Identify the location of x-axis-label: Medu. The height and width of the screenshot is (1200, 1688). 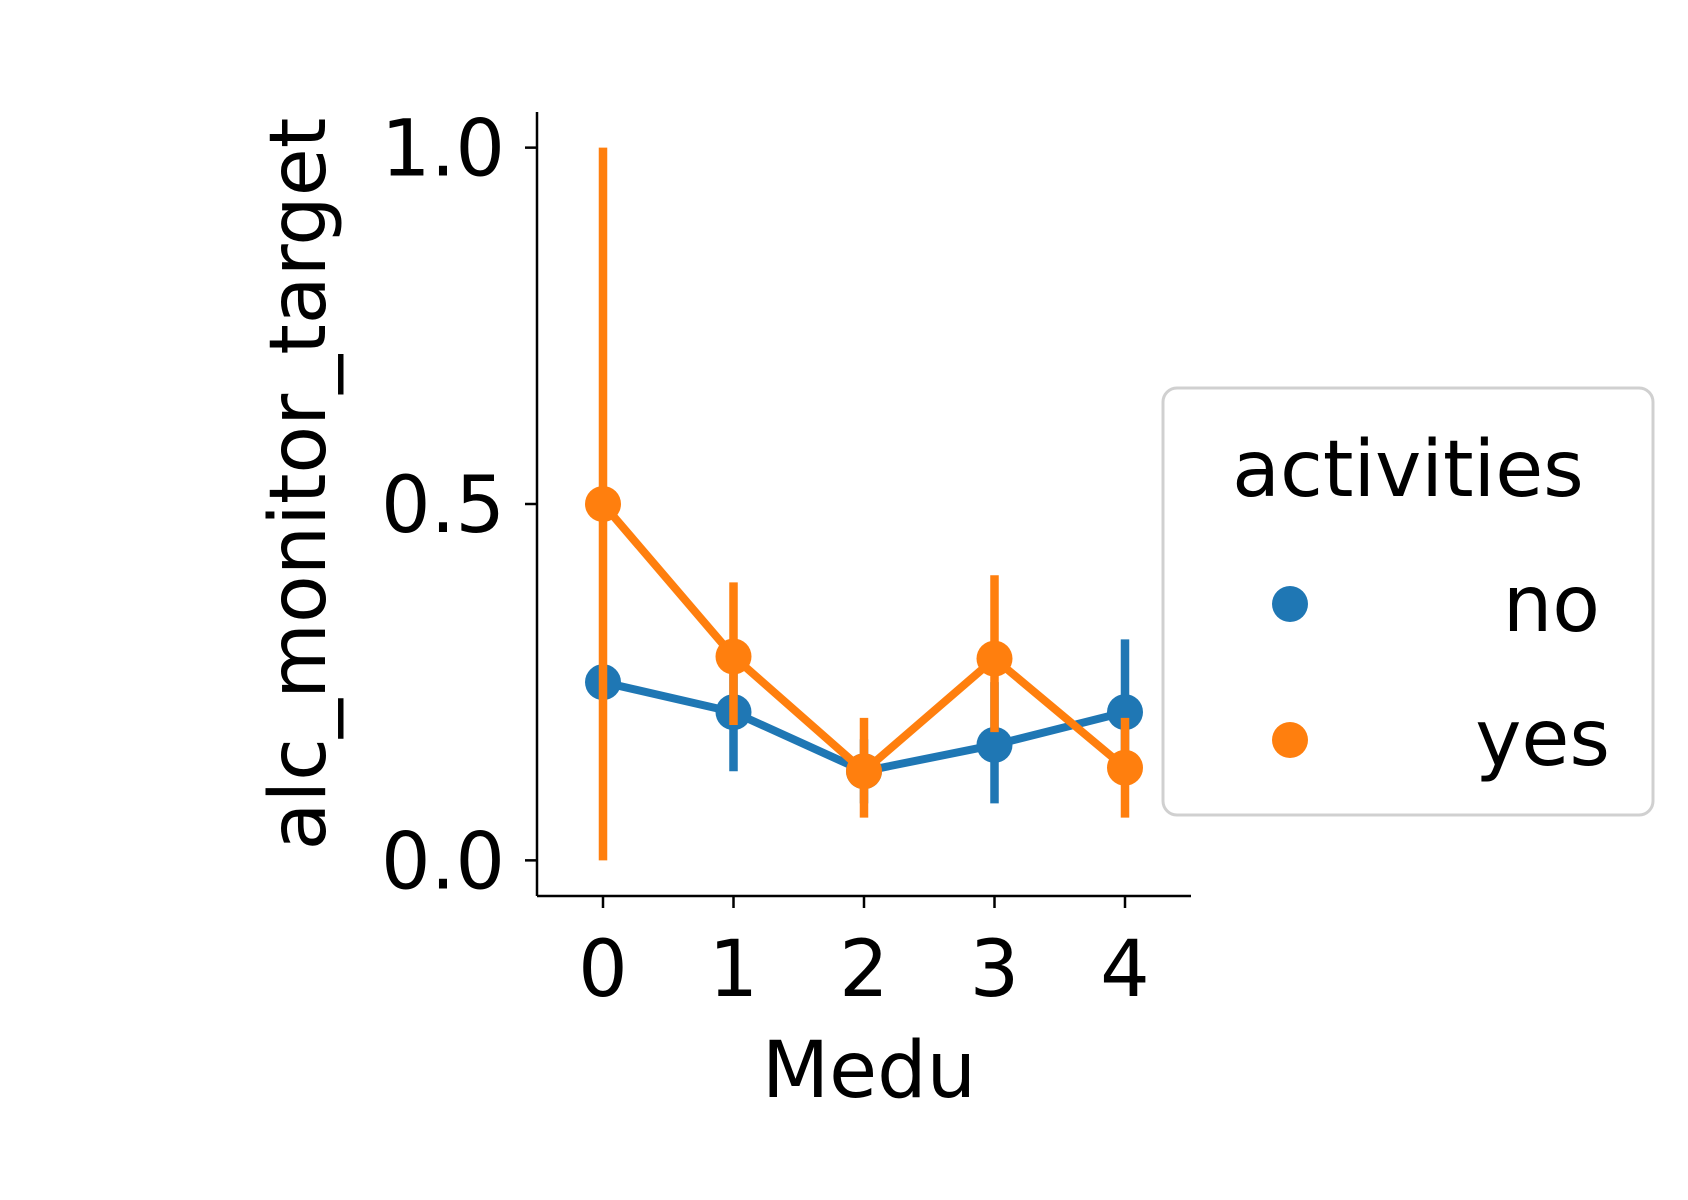
(869, 1071).